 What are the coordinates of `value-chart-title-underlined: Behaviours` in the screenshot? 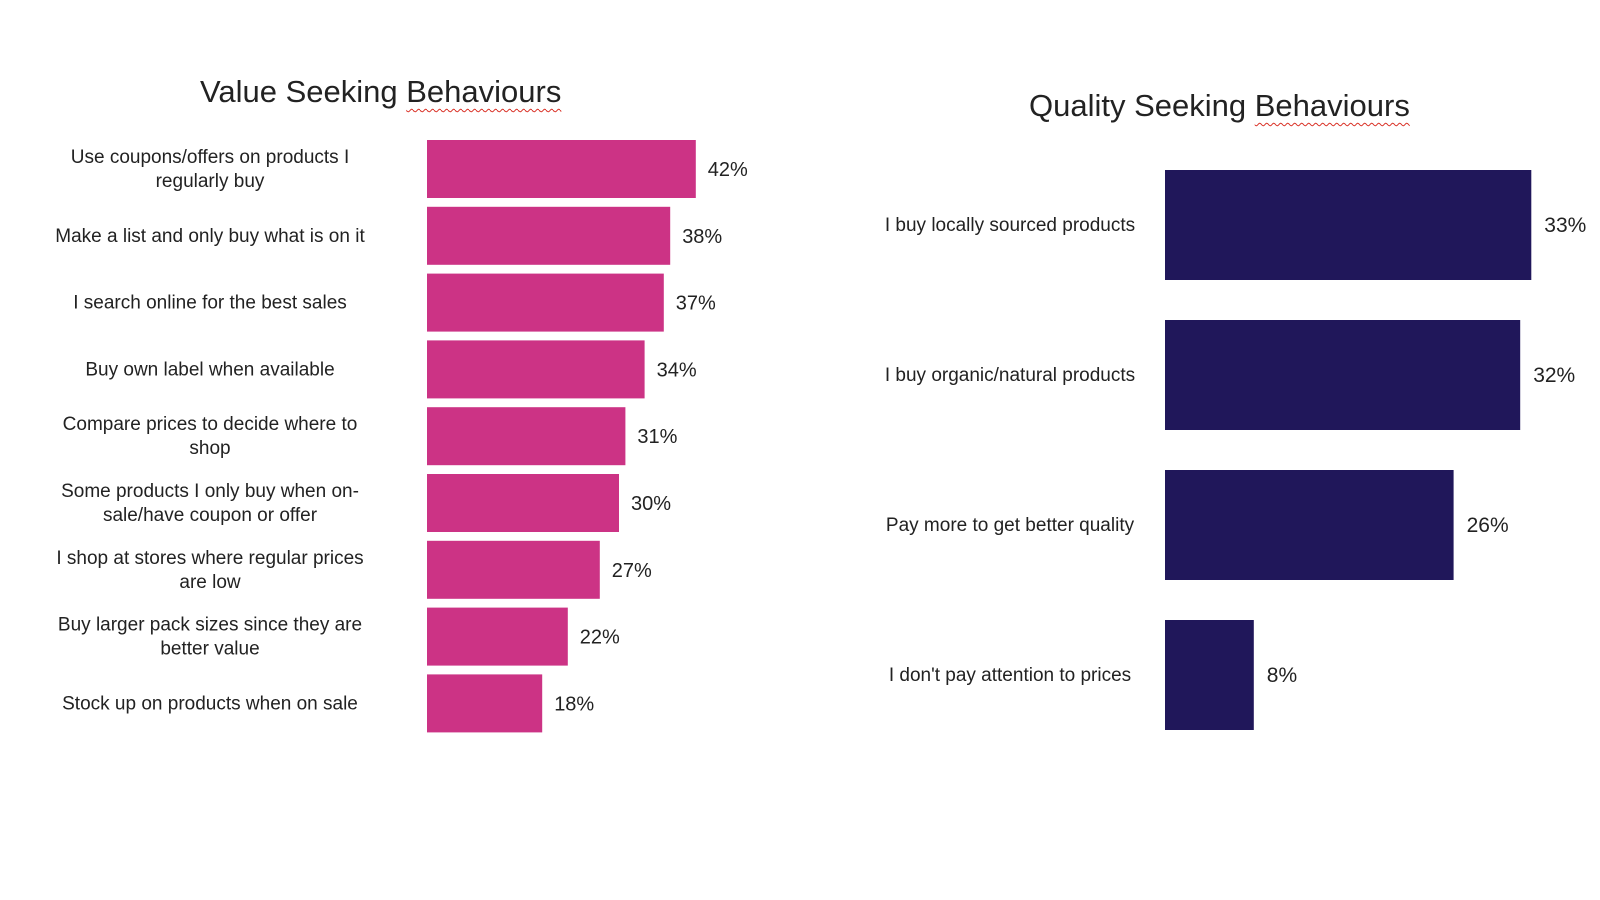 It's located at (484, 91).